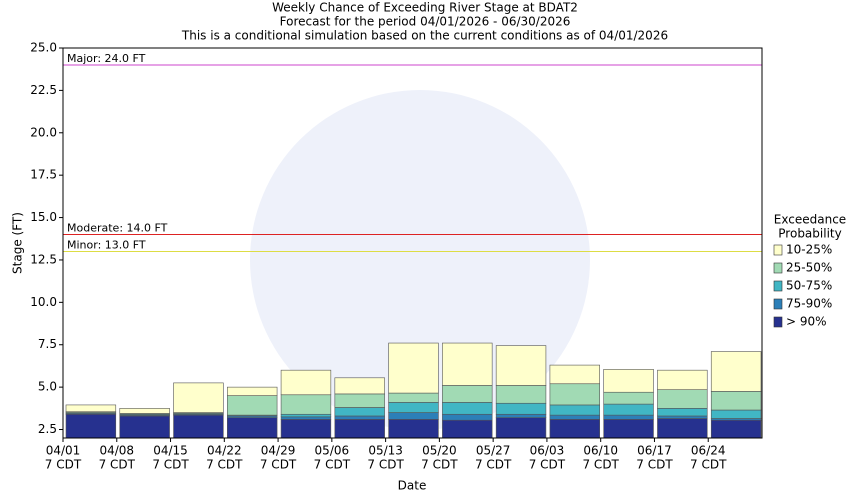  What do you see at coordinates (806, 322) in the screenshot?
I see `legend-label: > 90%` at bounding box center [806, 322].